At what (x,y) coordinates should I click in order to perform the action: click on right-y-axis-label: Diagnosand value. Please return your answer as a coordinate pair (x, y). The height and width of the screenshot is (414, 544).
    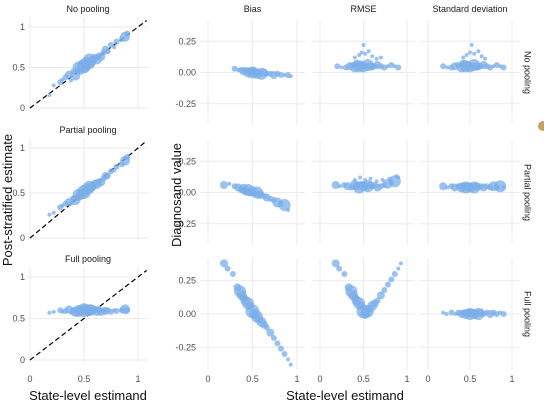
    Looking at the image, I should click on (176, 195).